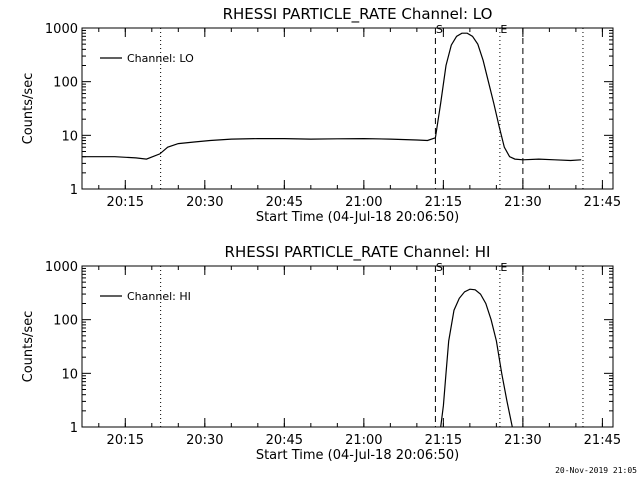 The image size is (640, 480). I want to click on legend-label: Channel: LO, so click(160, 58).